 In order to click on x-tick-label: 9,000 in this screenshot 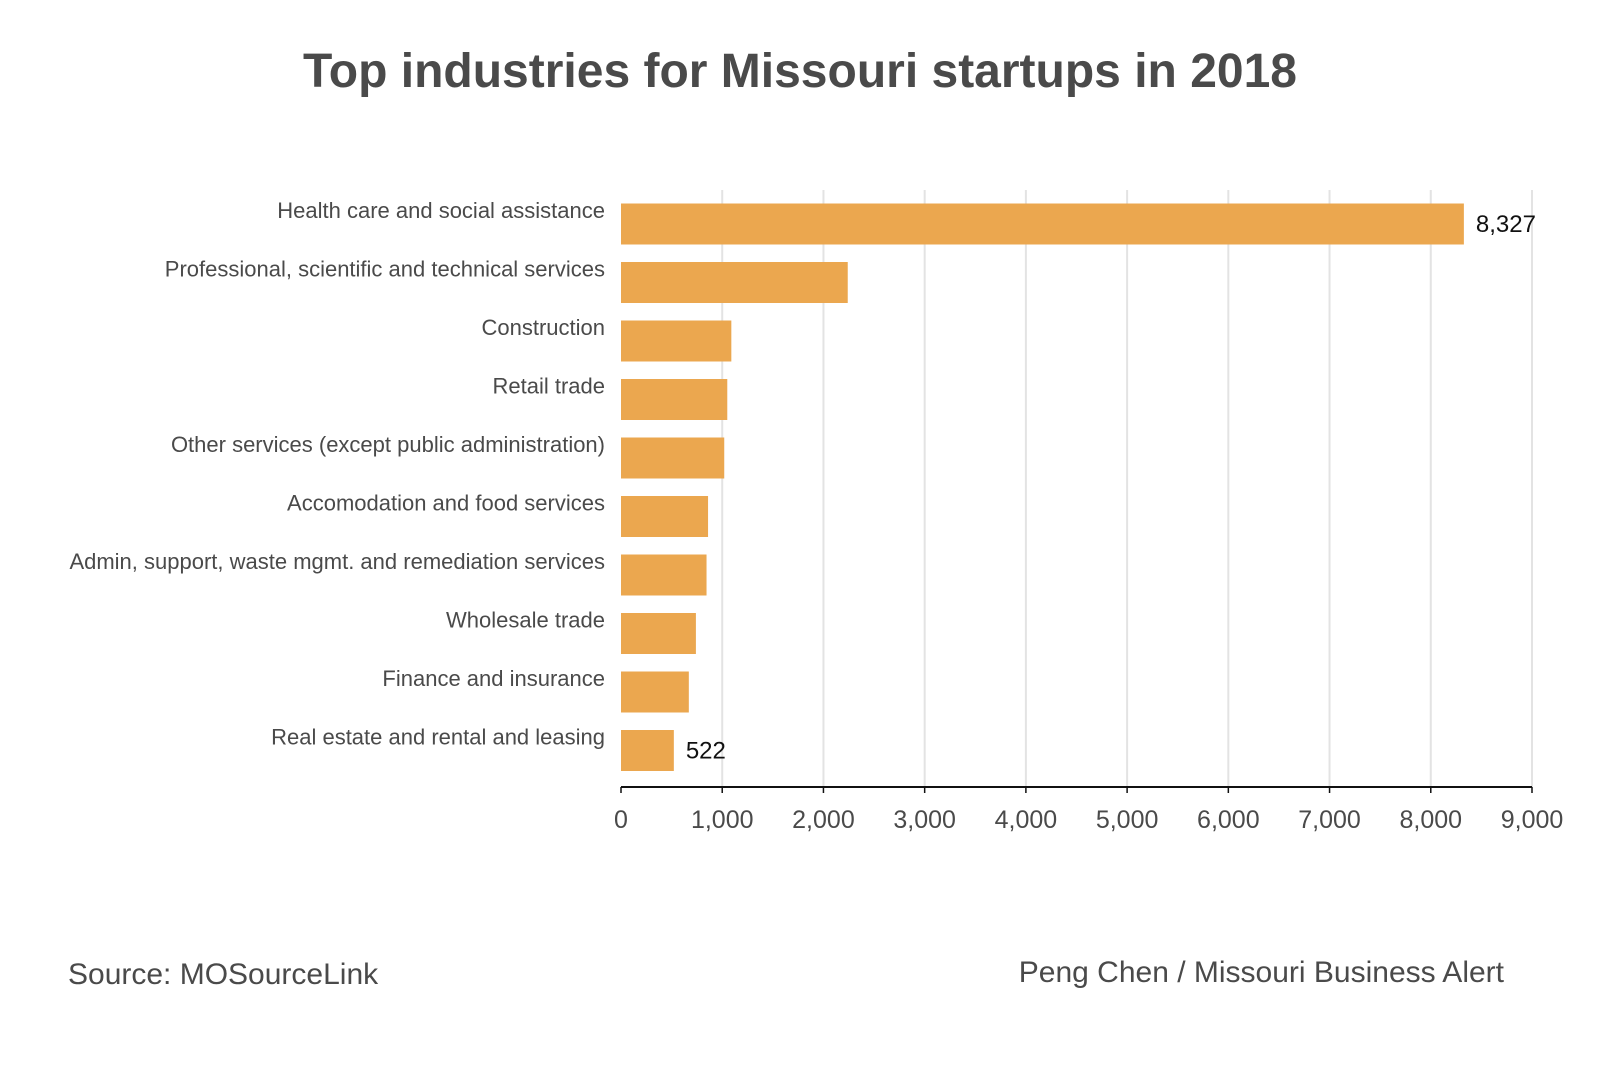, I will do `click(1532, 820)`.